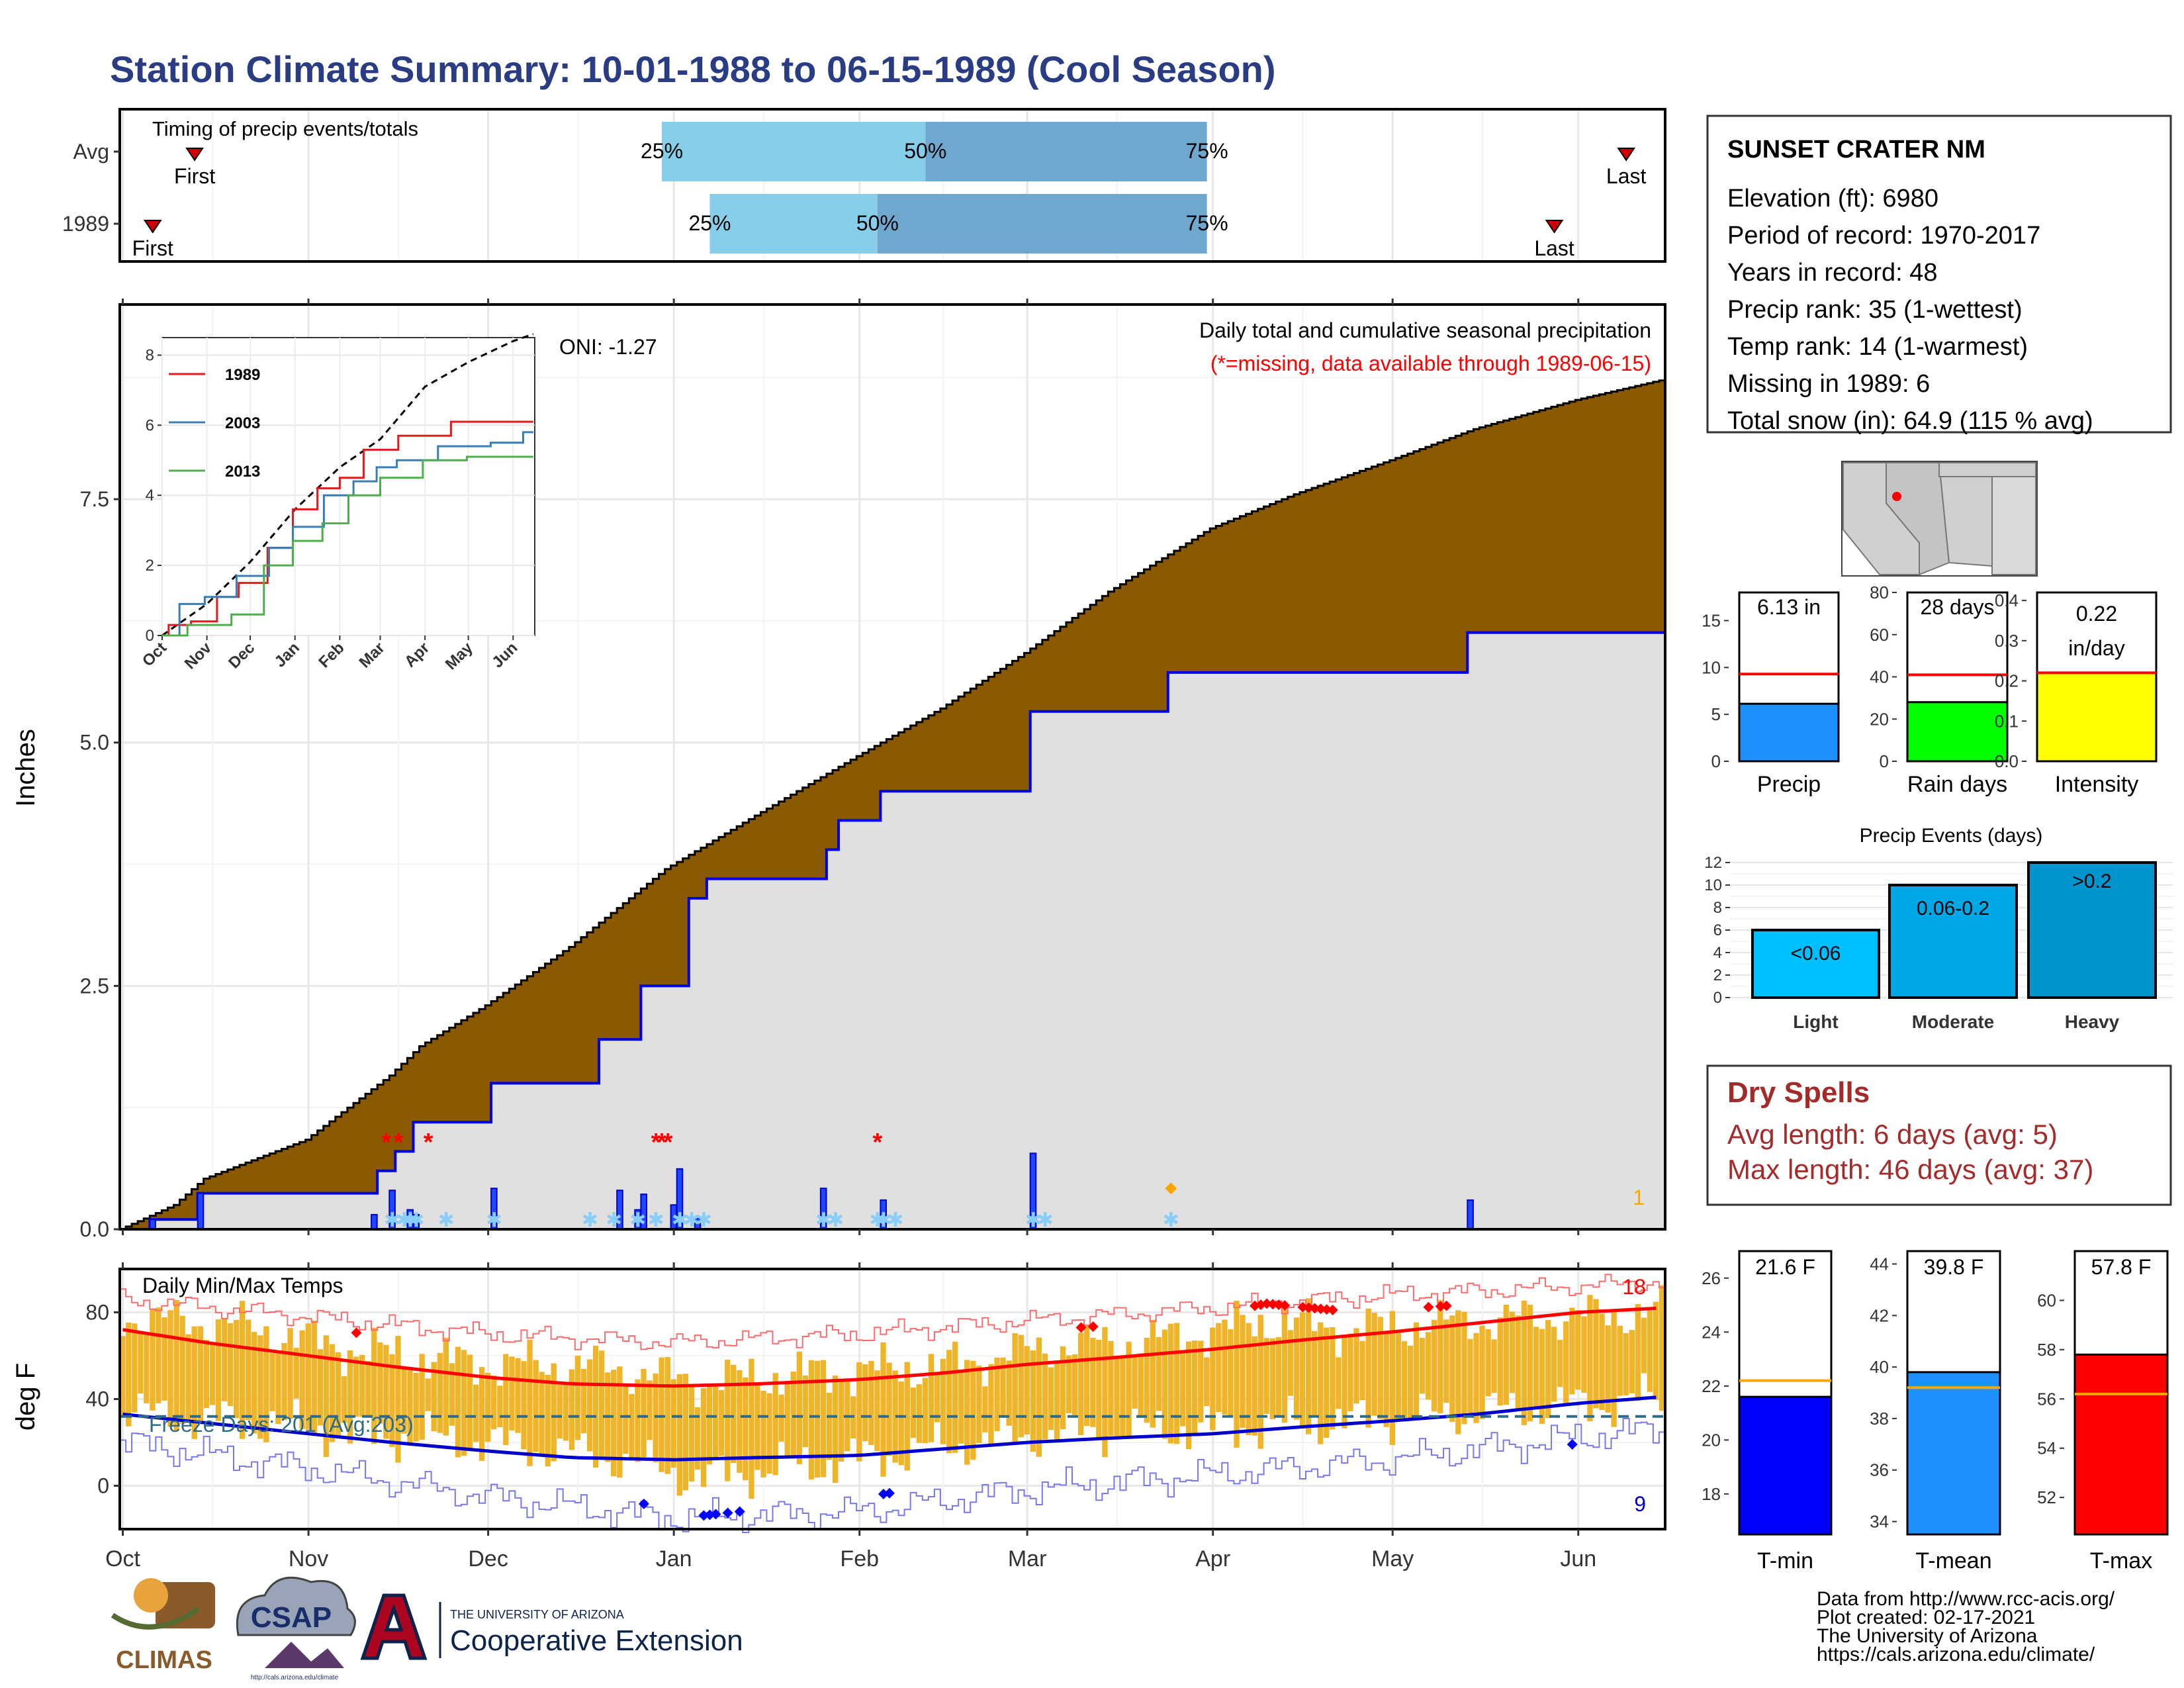 The image size is (2184, 1688). What do you see at coordinates (1926, 1617) in the screenshot?
I see `footer-line-created: Plot created: 02-17-2021` at bounding box center [1926, 1617].